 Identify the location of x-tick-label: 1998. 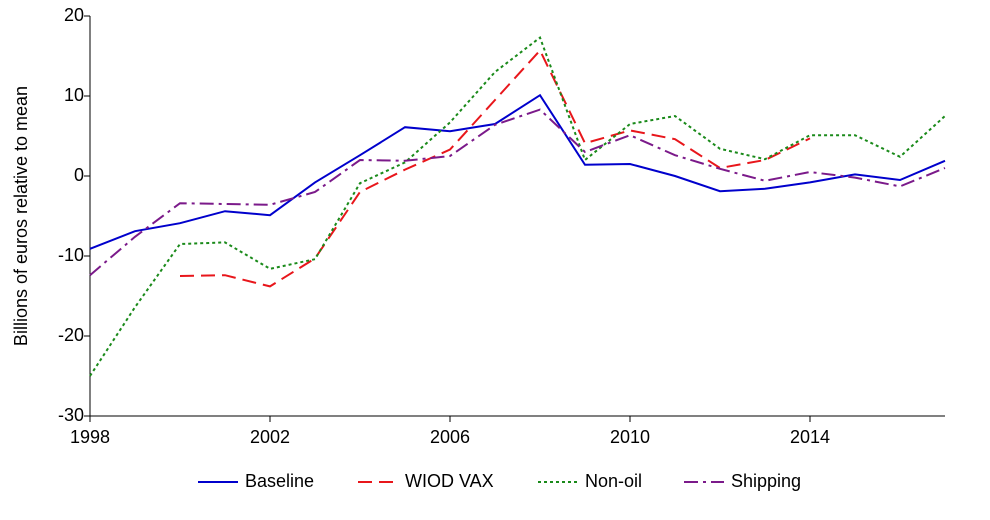
(90, 437).